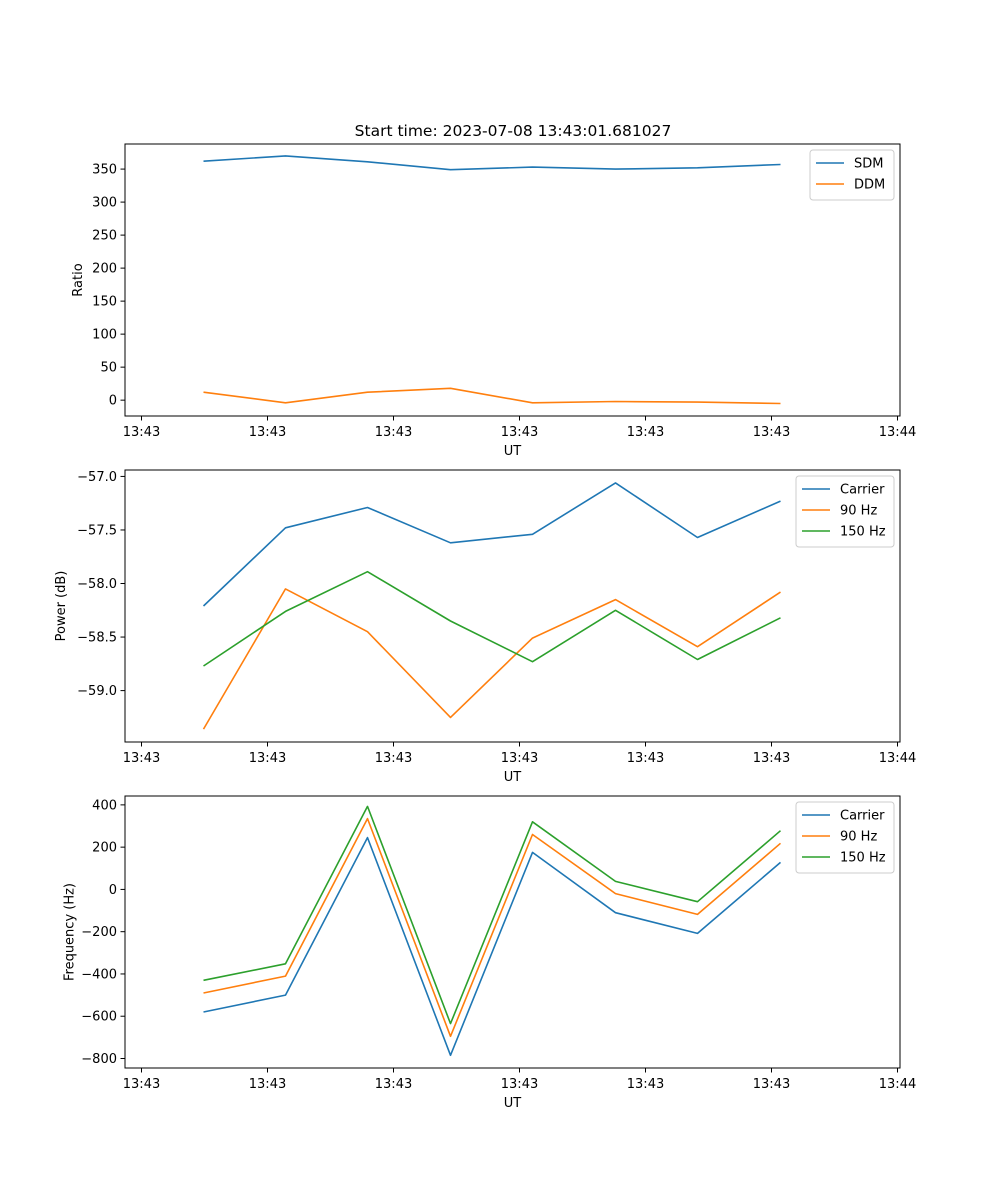 The width and height of the screenshot is (1000, 1200). What do you see at coordinates (104, 335) in the screenshot?
I see `ratio-y-tick-label: 100` at bounding box center [104, 335].